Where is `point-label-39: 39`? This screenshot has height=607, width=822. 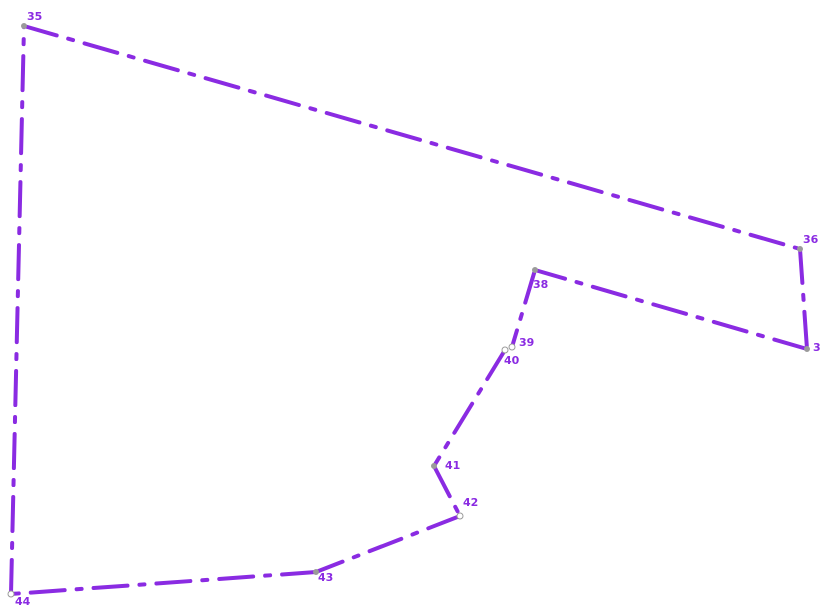
point-label-39: 39 is located at coordinates (526, 342).